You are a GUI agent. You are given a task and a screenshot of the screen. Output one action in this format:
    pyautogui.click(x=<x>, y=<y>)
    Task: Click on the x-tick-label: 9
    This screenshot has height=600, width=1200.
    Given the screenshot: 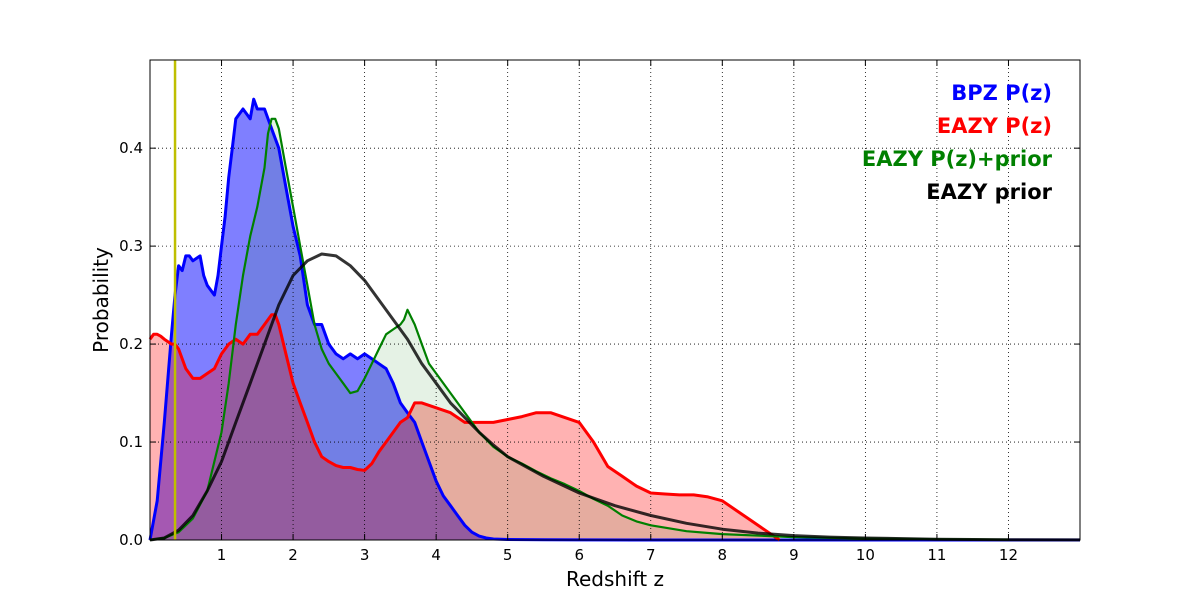 What is the action you would take?
    pyautogui.click(x=794, y=555)
    